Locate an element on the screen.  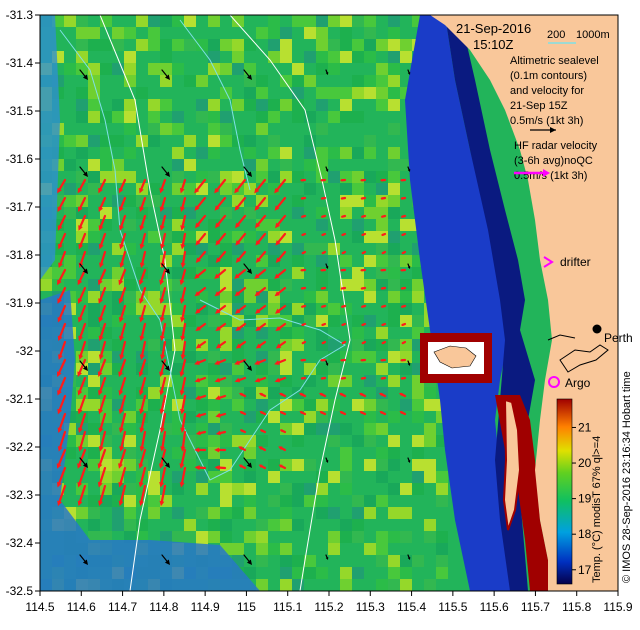
x-tick-label: 115.7 is located at coordinates (535, 607).